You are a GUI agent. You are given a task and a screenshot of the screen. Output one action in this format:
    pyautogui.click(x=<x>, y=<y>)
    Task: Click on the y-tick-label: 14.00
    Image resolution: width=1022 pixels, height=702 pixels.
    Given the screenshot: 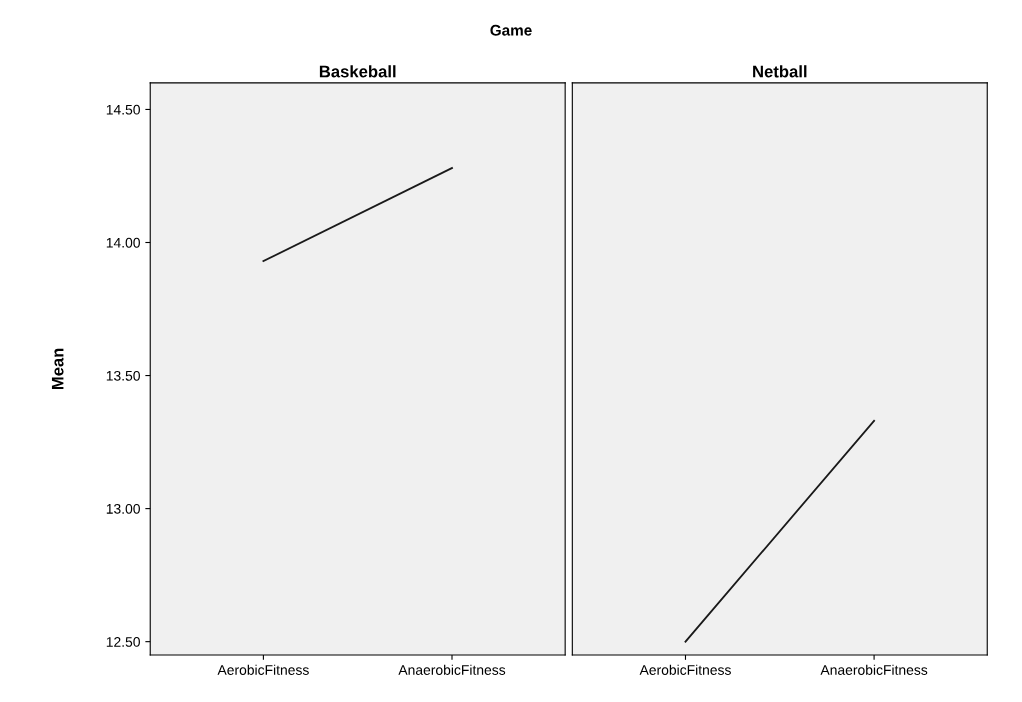 What is the action you would take?
    pyautogui.click(x=123, y=242)
    